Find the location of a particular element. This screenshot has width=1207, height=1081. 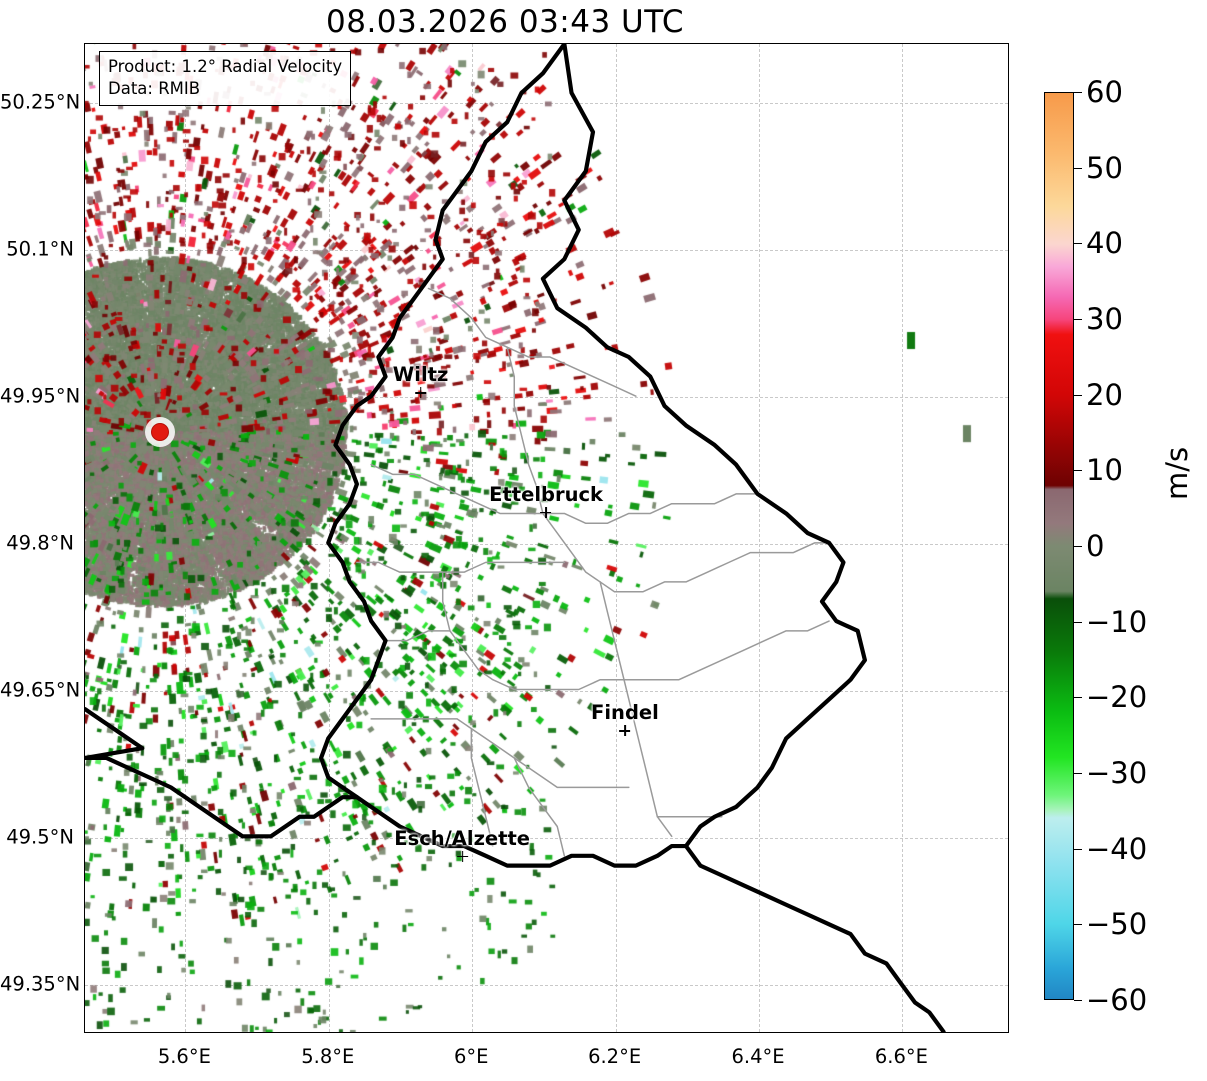

colorbar-tick-label: 20 is located at coordinates (1104, 394).